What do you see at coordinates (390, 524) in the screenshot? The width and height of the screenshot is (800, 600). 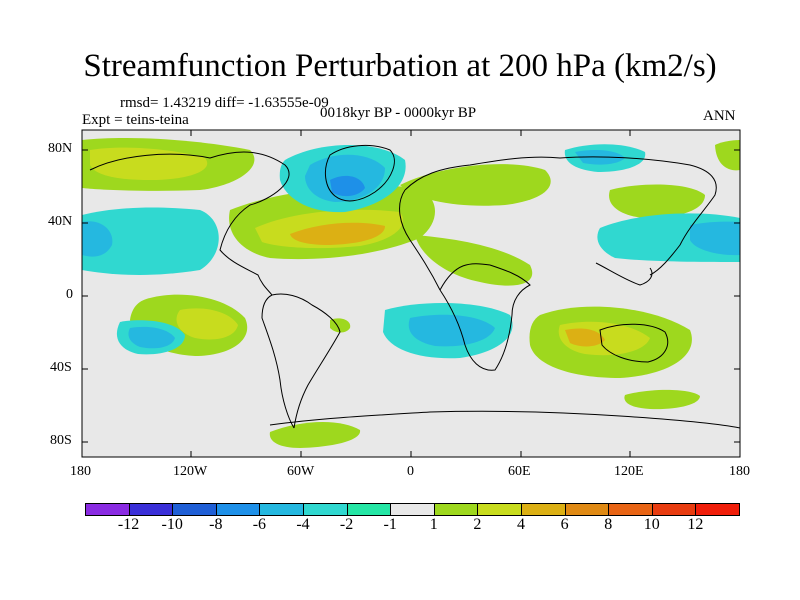 I see `legend-label: -1` at bounding box center [390, 524].